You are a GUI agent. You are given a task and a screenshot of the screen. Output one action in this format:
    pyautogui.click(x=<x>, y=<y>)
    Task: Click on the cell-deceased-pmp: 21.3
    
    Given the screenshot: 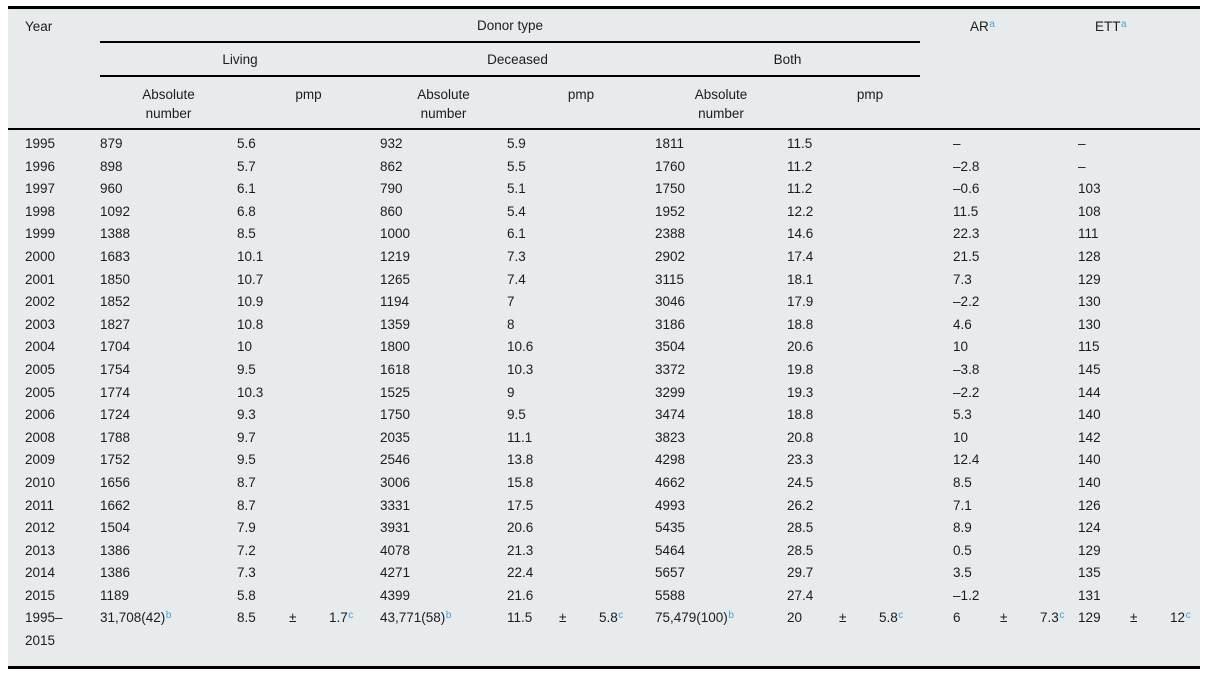 What is the action you would take?
    pyautogui.click(x=520, y=550)
    